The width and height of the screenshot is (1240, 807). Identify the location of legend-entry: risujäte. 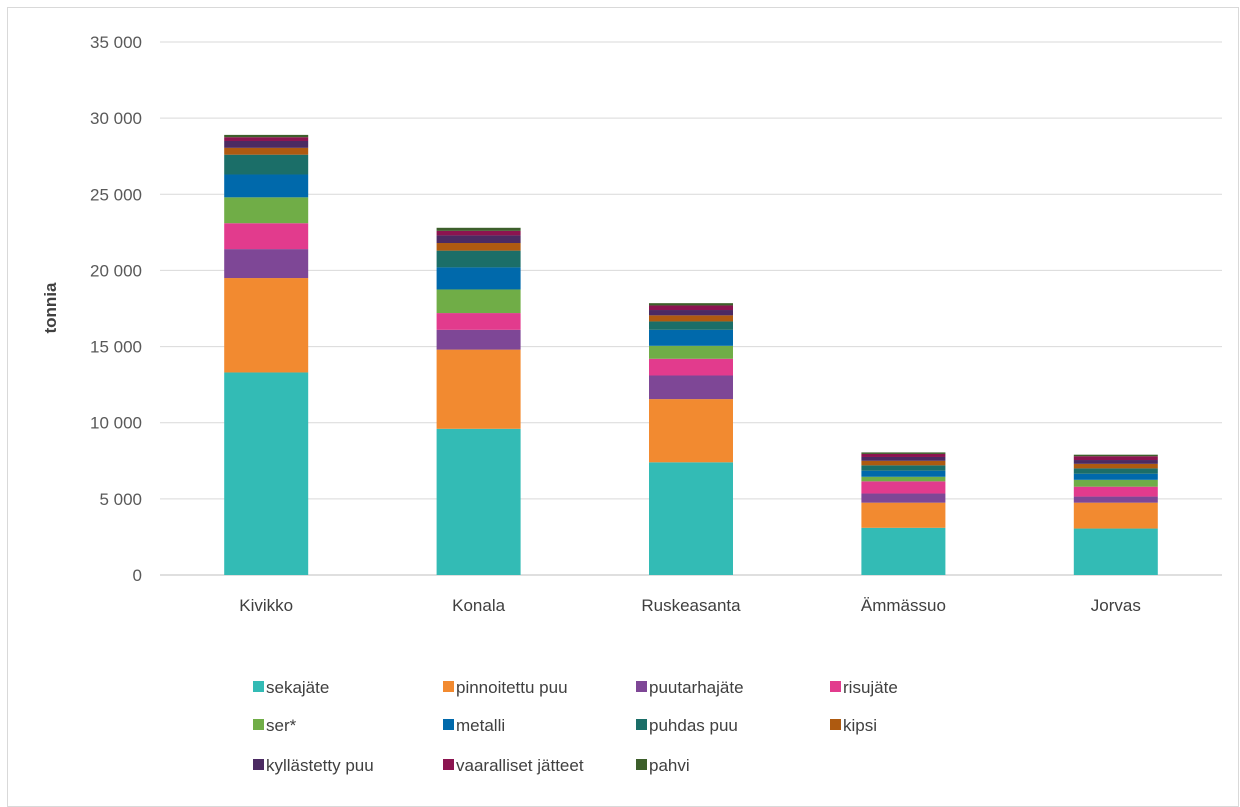
(870, 687).